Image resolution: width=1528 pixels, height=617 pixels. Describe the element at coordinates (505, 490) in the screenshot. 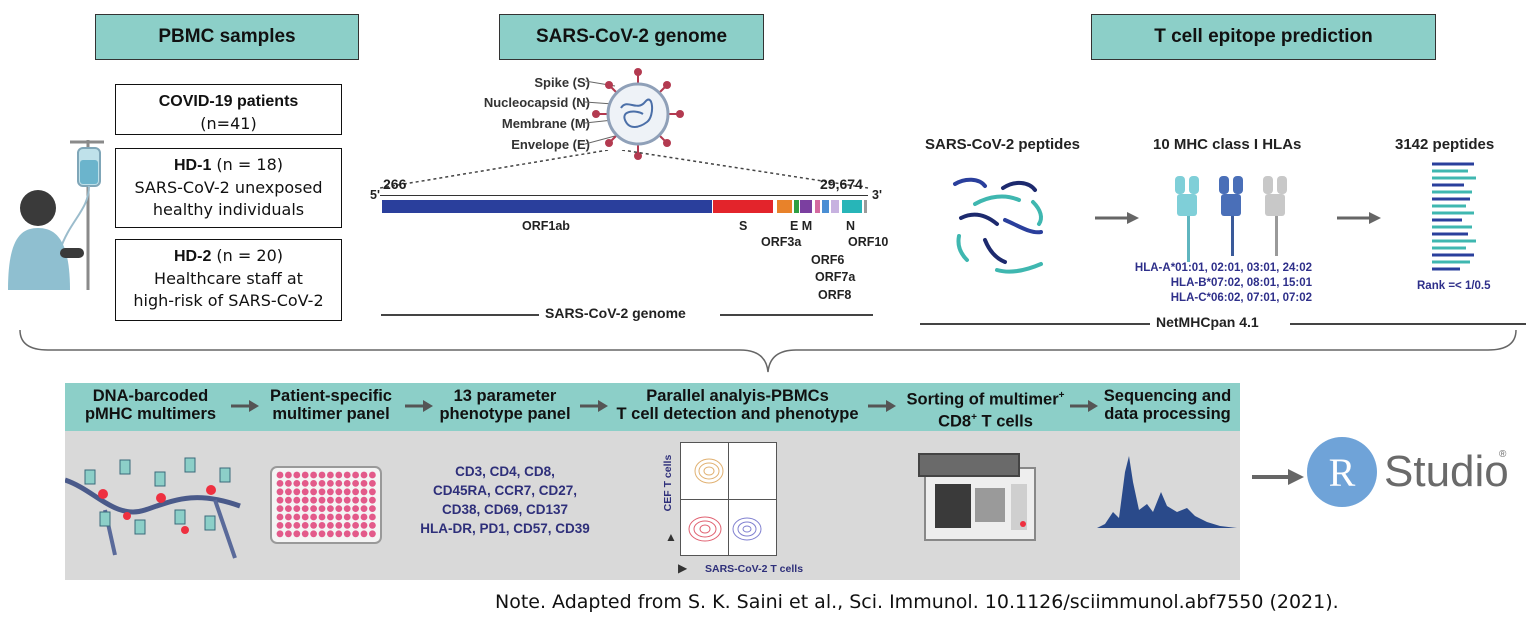

I see `marker-line2: CD45RA, CCR7, CD27,` at that location.